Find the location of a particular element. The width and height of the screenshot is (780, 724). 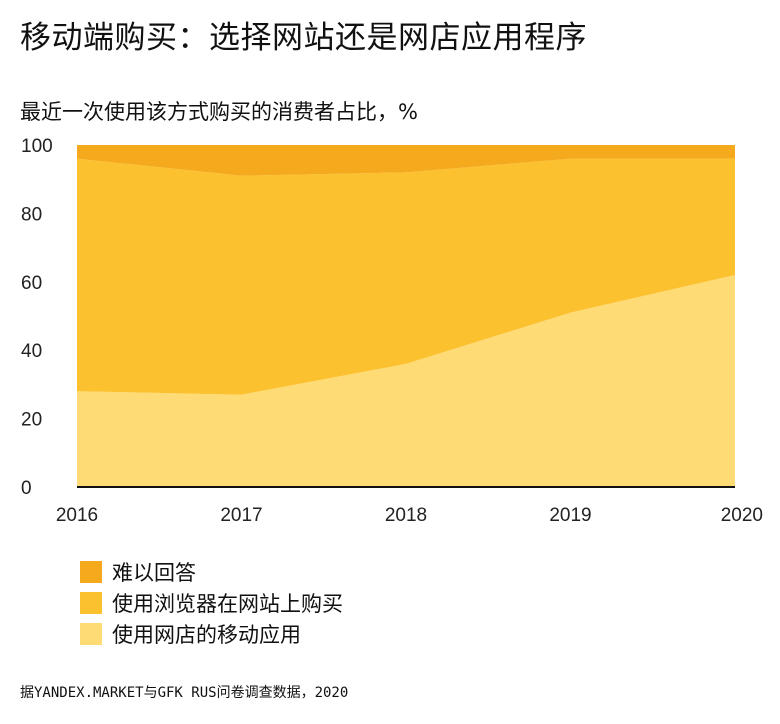

legend-item: 难以回答 is located at coordinates (211, 571).